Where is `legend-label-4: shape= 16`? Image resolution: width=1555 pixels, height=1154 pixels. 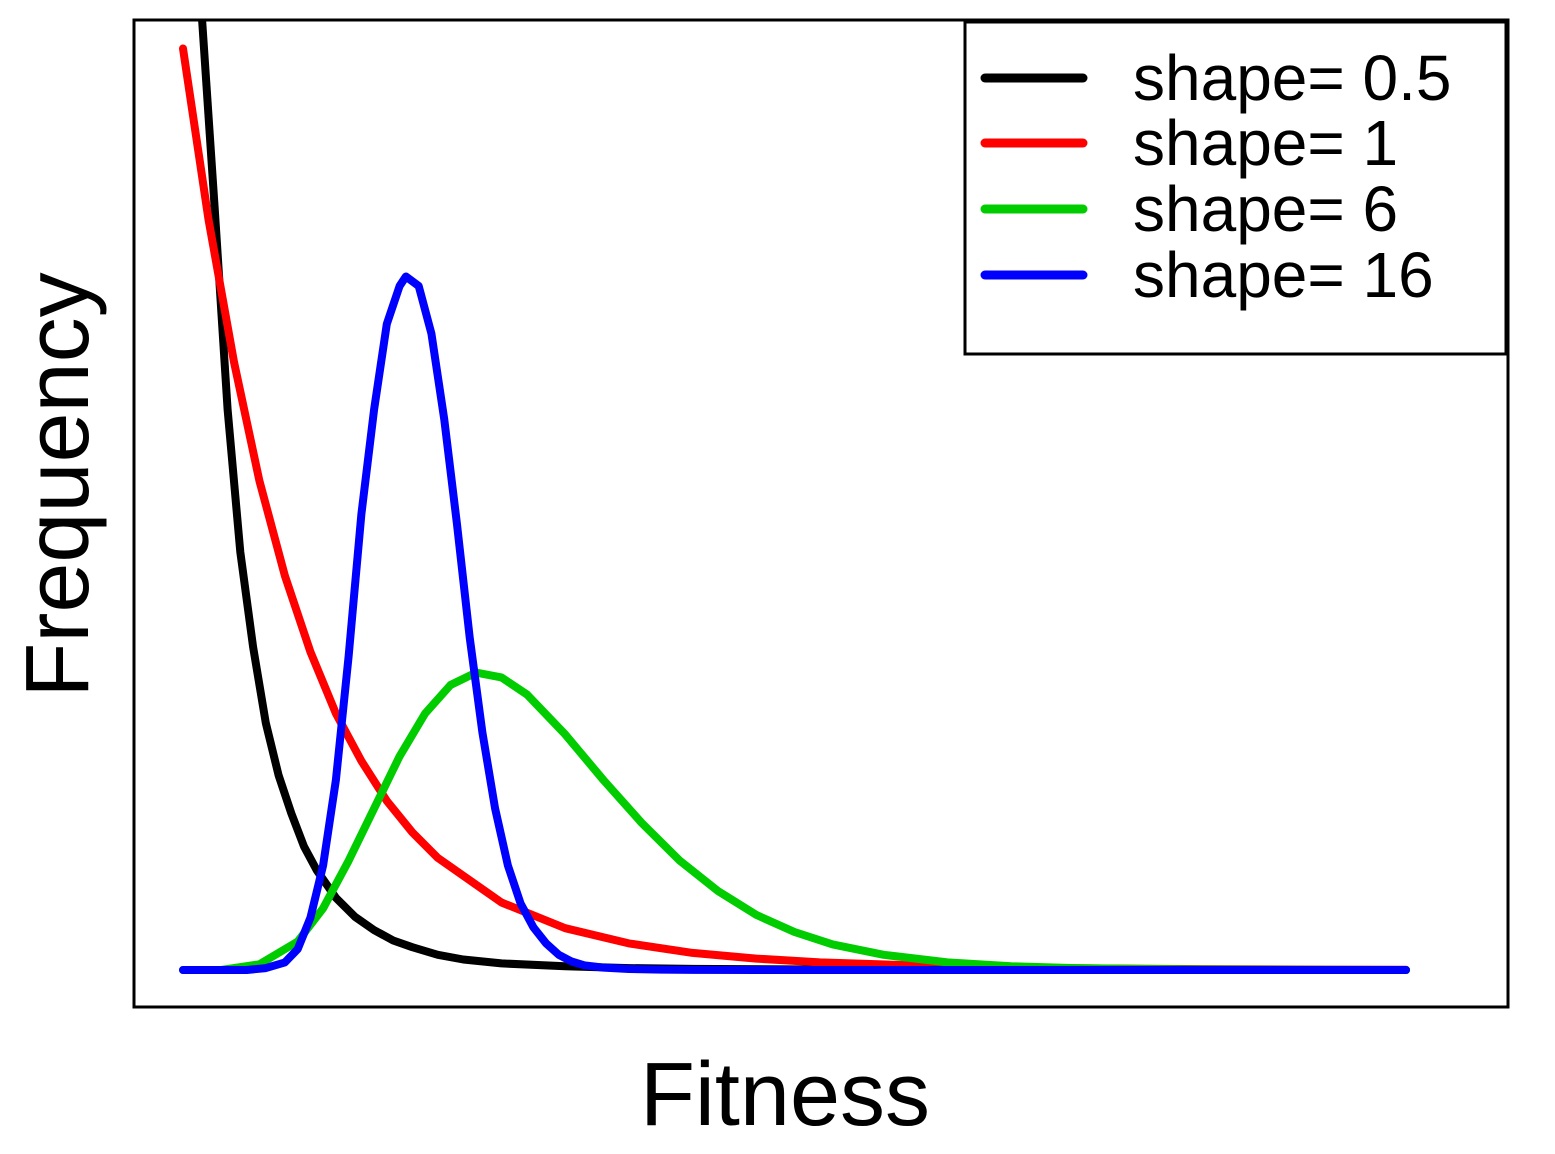 legend-label-4: shape= 16 is located at coordinates (1283, 275).